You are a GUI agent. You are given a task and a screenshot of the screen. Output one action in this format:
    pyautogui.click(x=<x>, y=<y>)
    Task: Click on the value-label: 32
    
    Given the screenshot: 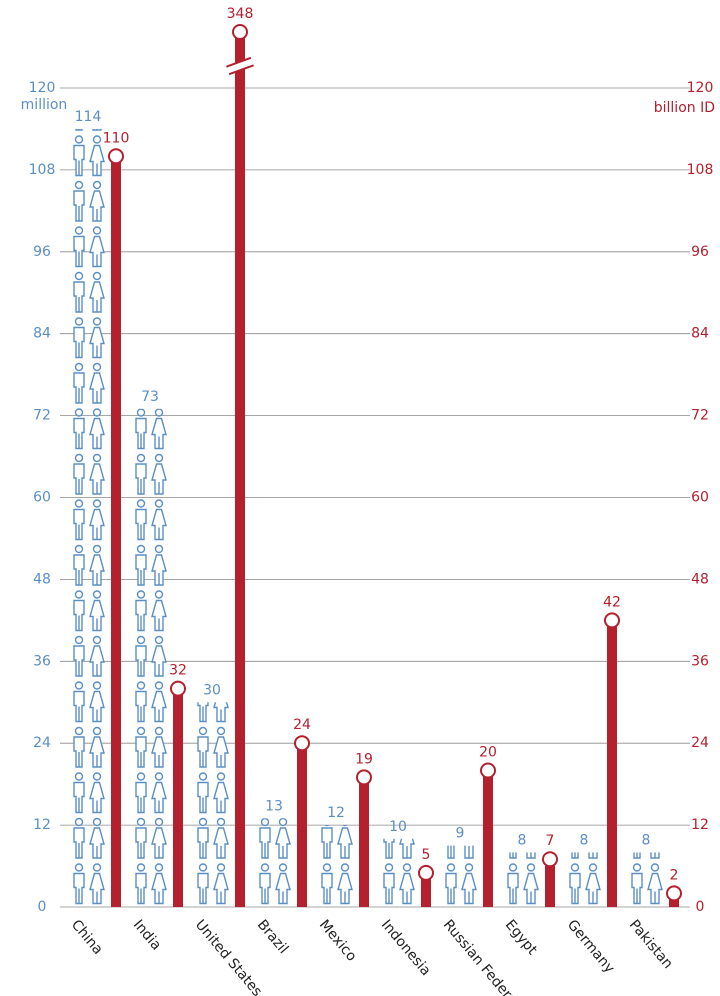 What is the action you would take?
    pyautogui.click(x=178, y=671)
    